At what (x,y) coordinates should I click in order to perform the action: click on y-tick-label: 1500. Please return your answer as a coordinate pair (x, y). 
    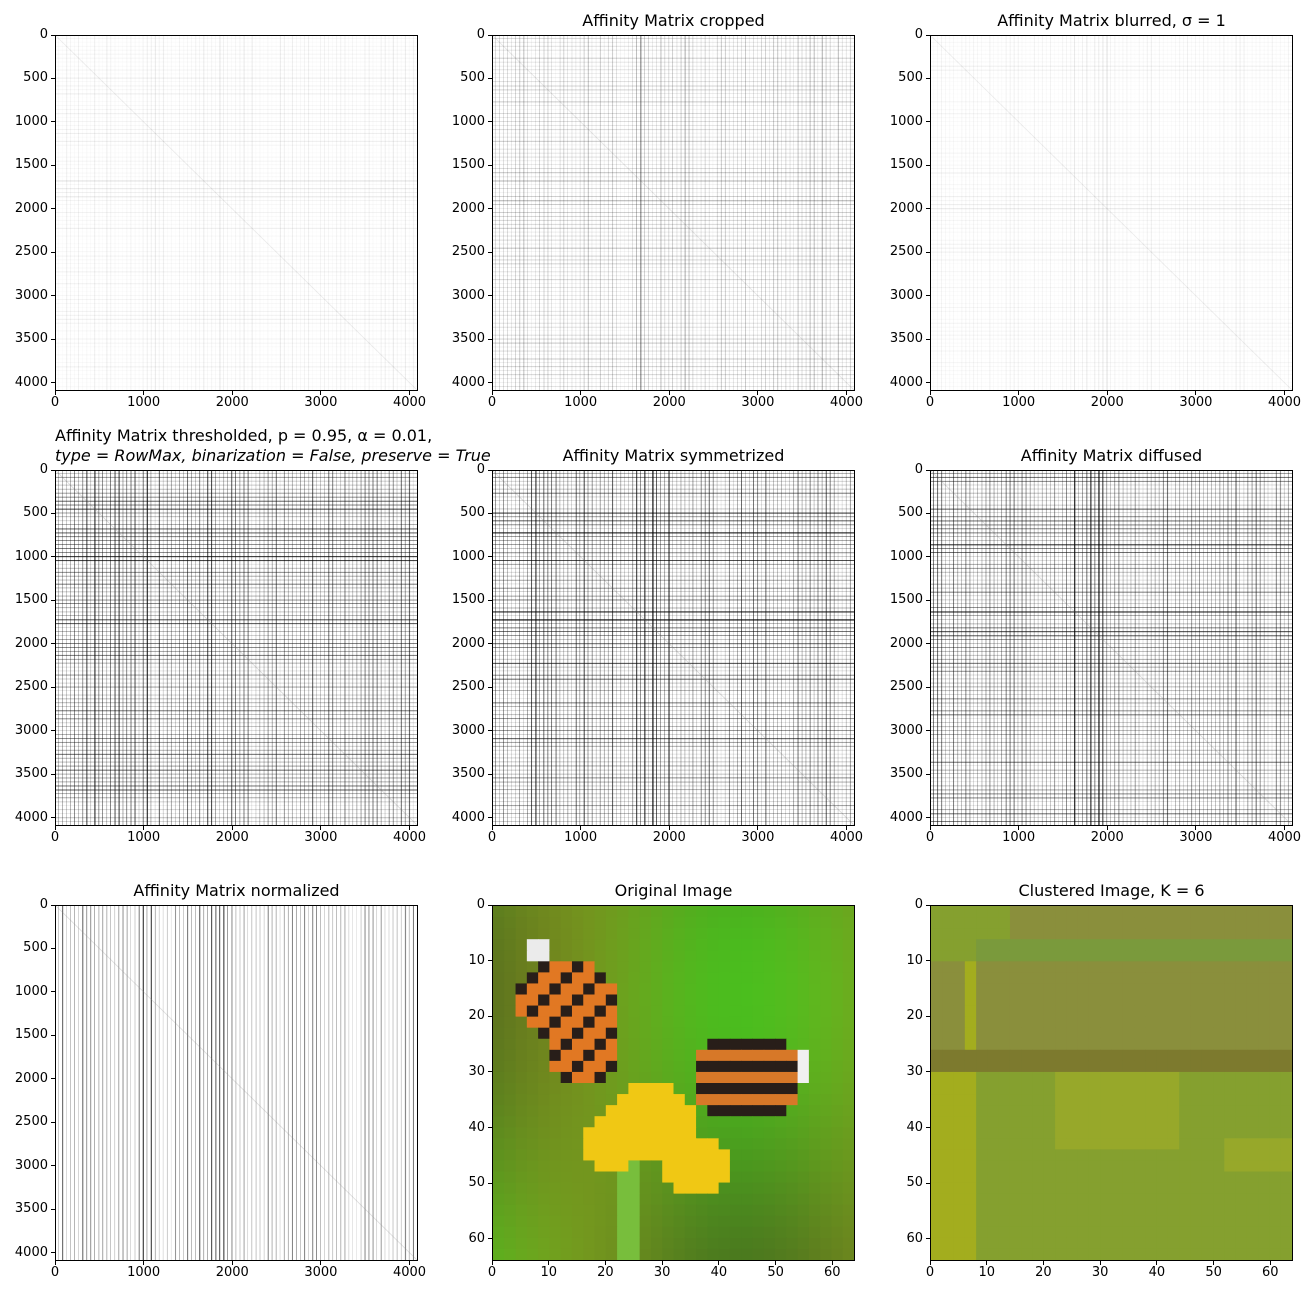
    Looking at the image, I should click on (468, 600).